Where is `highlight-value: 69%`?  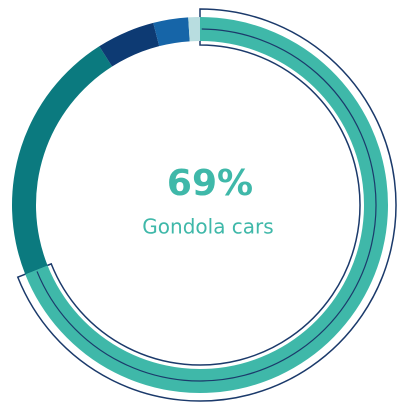
highlight-value: 69% is located at coordinates (210, 183).